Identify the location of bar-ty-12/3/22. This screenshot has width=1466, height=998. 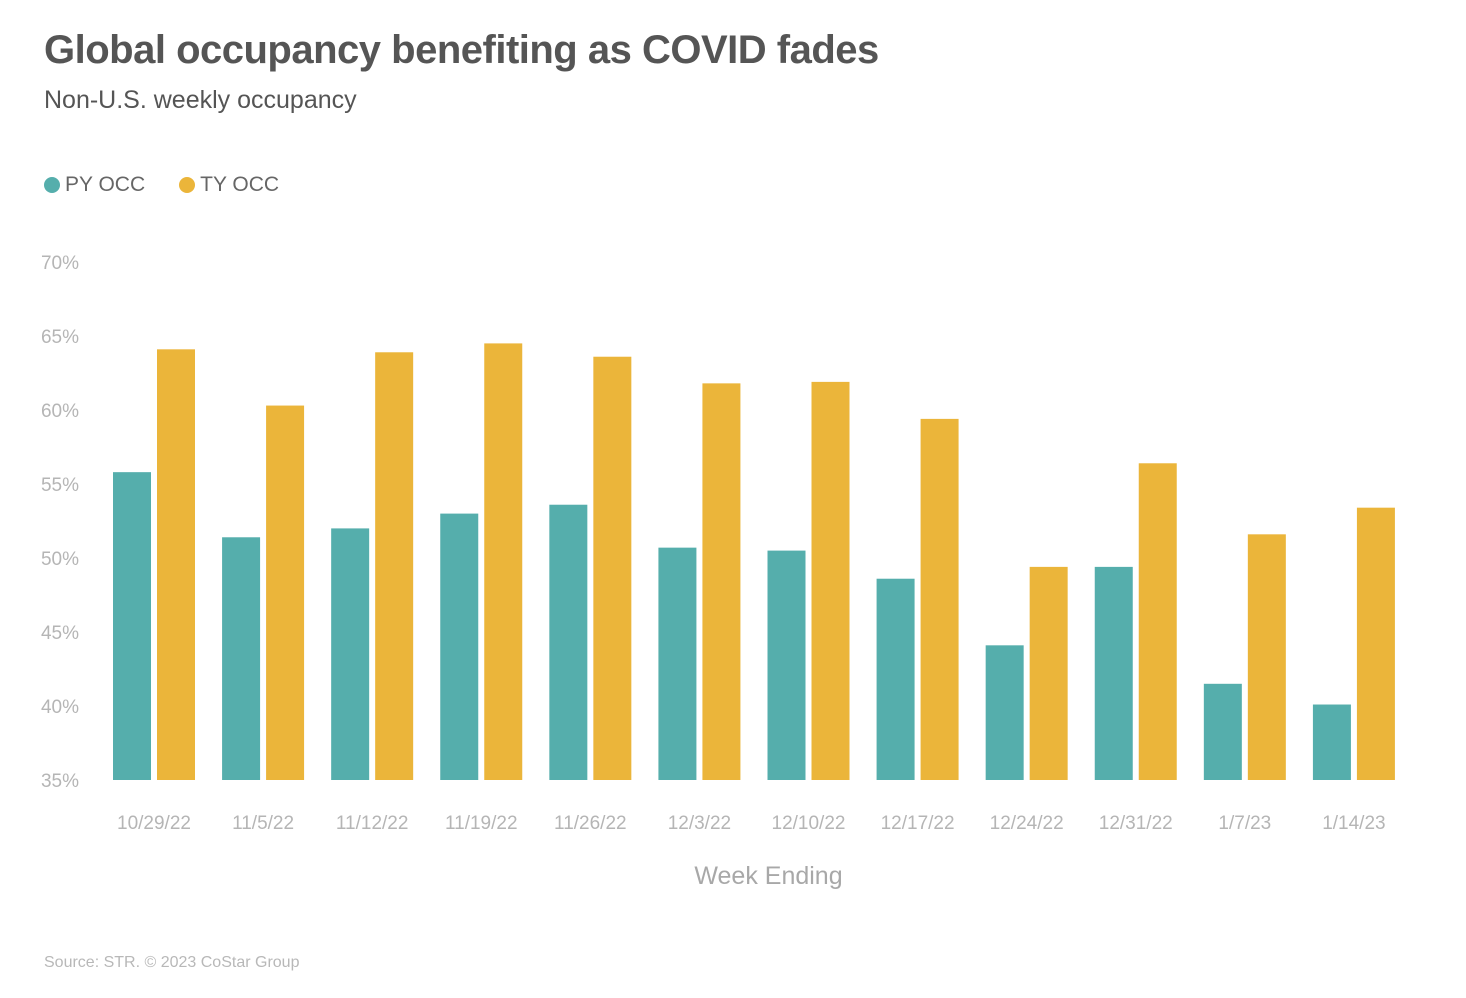
(721, 581).